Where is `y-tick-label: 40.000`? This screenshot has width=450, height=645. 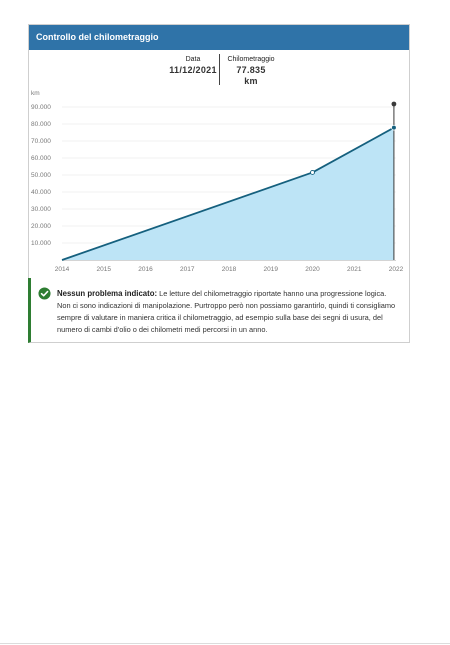 y-tick-label: 40.000 is located at coordinates (41, 192).